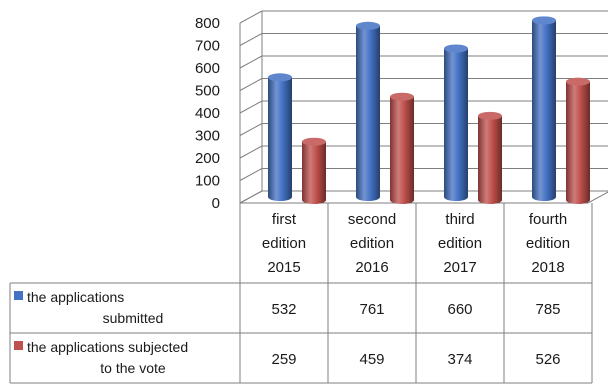 The width and height of the screenshot is (608, 385). Describe the element at coordinates (423, 197) in the screenshot. I see `chart-floor` at that location.